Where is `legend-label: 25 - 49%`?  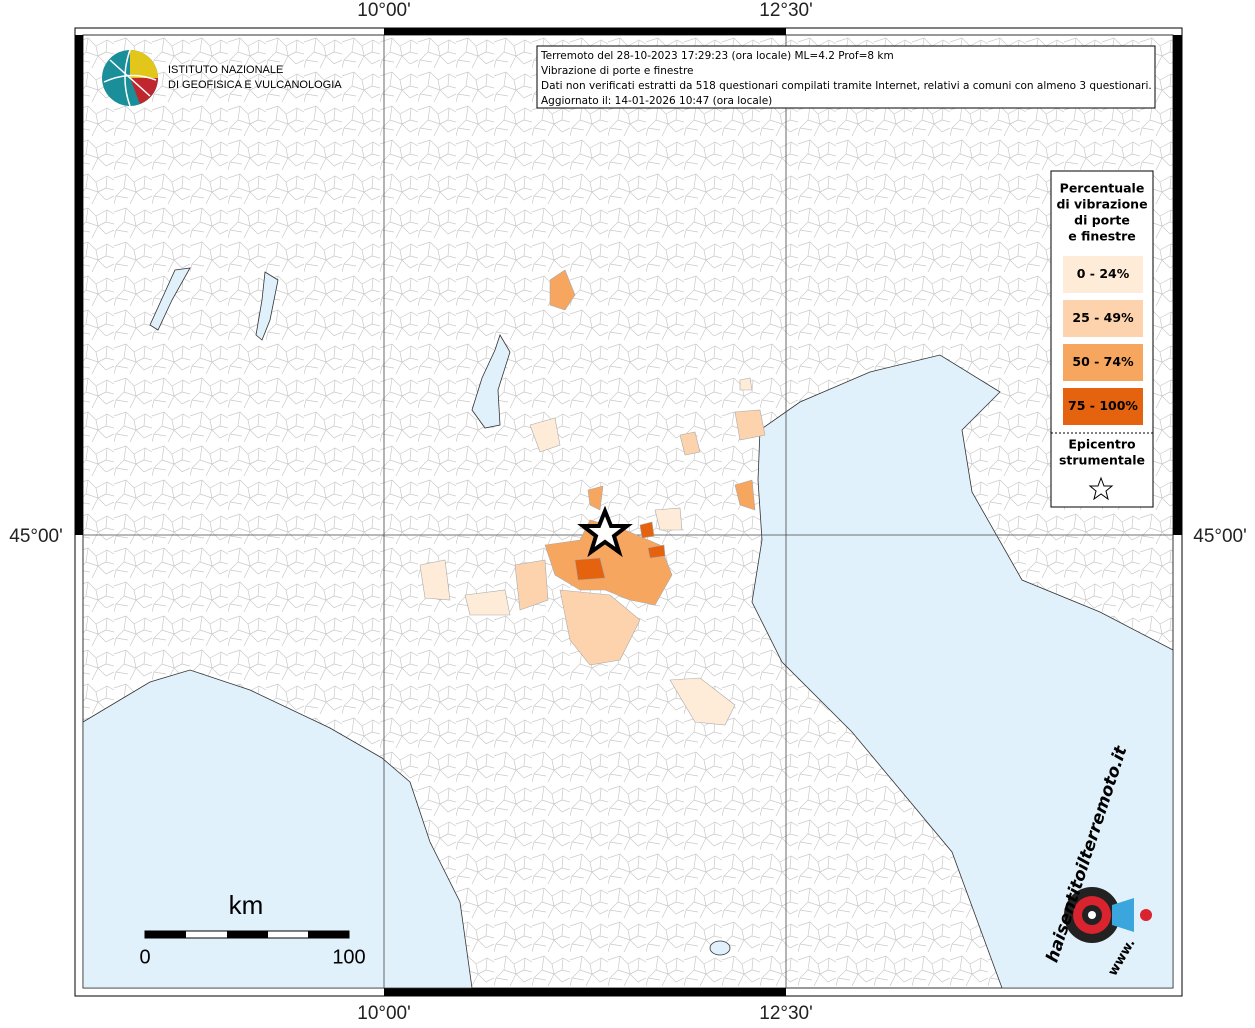
legend-label: 25 - 49% is located at coordinates (1103, 317).